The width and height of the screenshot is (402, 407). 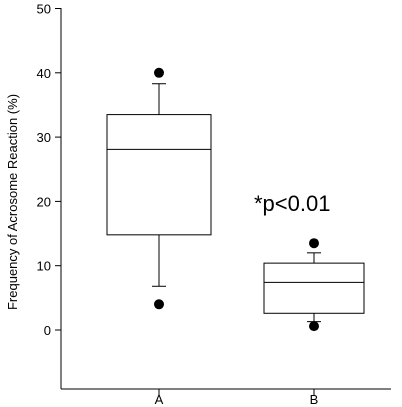 What do you see at coordinates (292, 203) in the screenshot?
I see `significance-annotation: *p<0.01` at bounding box center [292, 203].